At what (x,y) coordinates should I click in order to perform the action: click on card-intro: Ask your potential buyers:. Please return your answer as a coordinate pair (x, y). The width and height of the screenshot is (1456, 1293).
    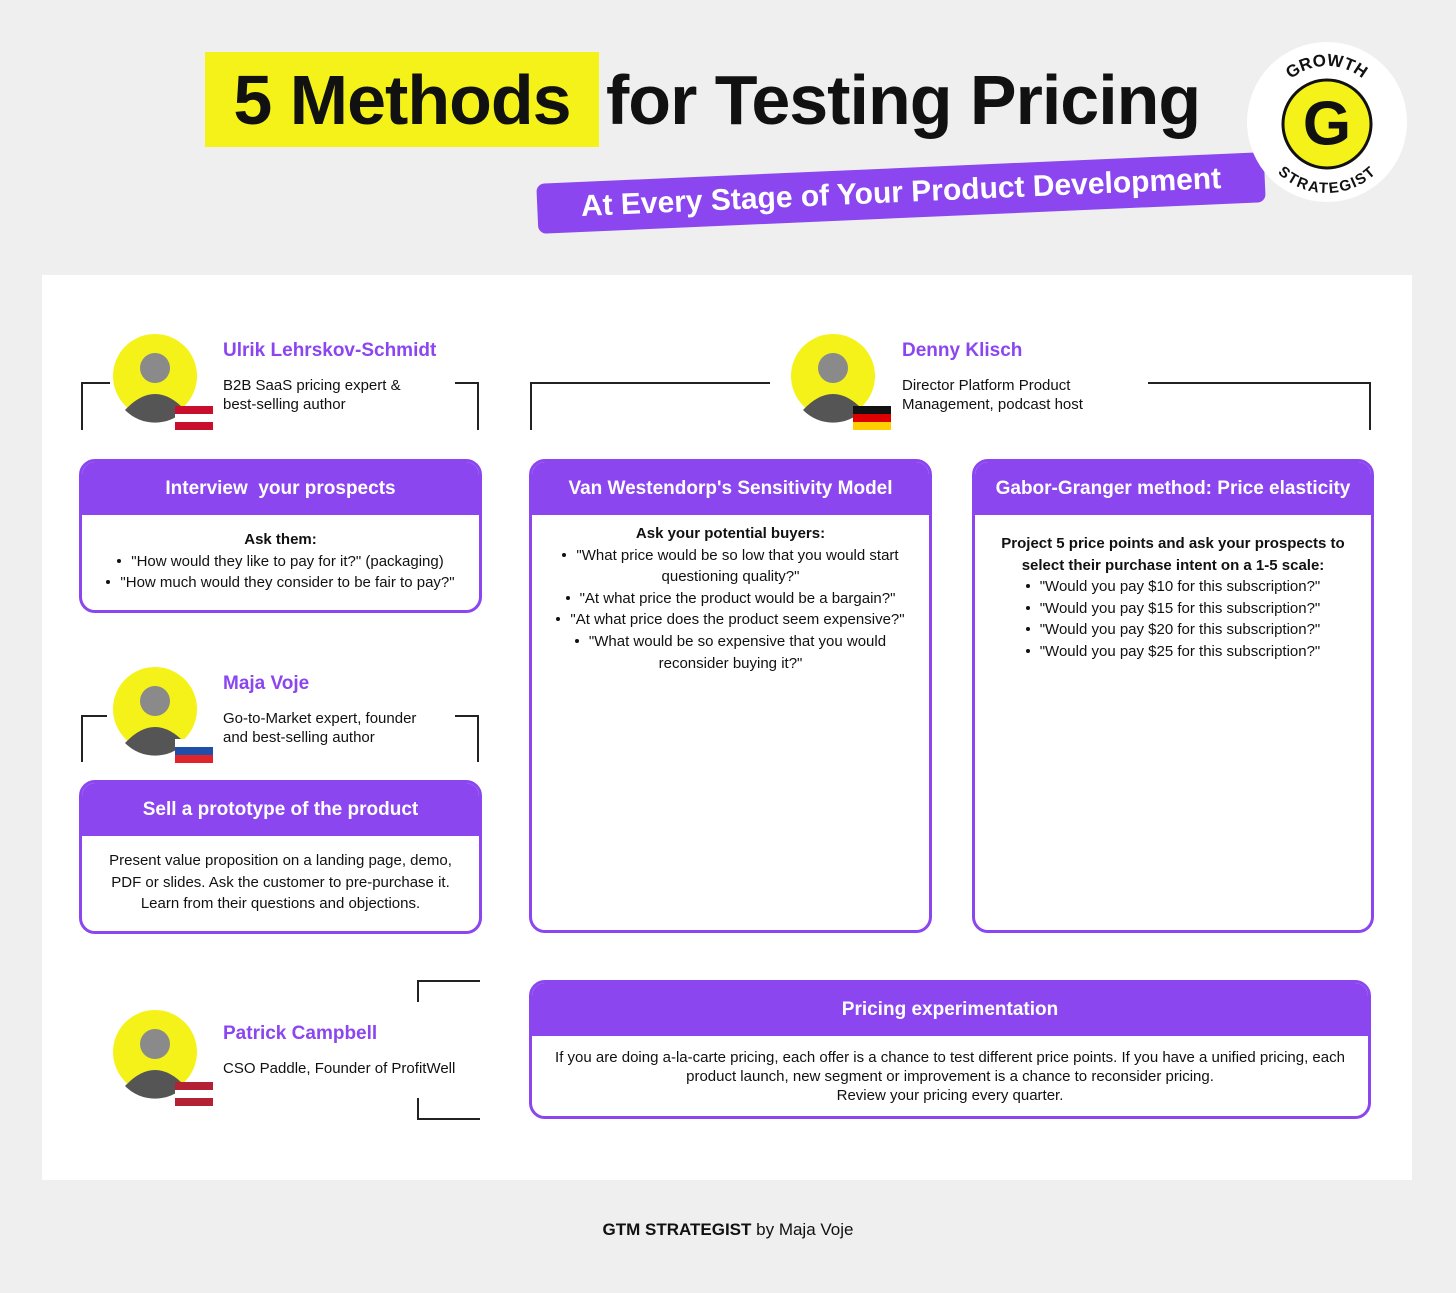
    Looking at the image, I should click on (730, 533).